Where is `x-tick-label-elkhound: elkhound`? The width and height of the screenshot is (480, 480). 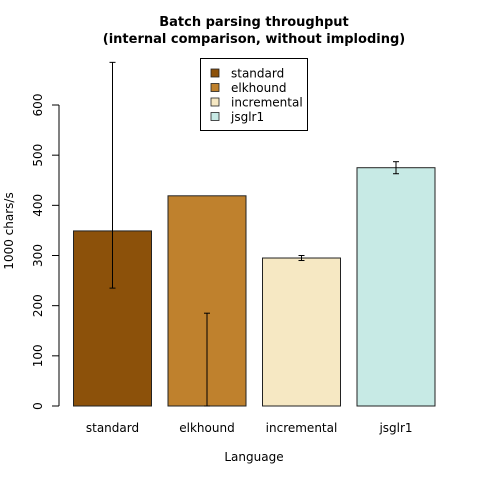 x-tick-label-elkhound: elkhound is located at coordinates (206, 428).